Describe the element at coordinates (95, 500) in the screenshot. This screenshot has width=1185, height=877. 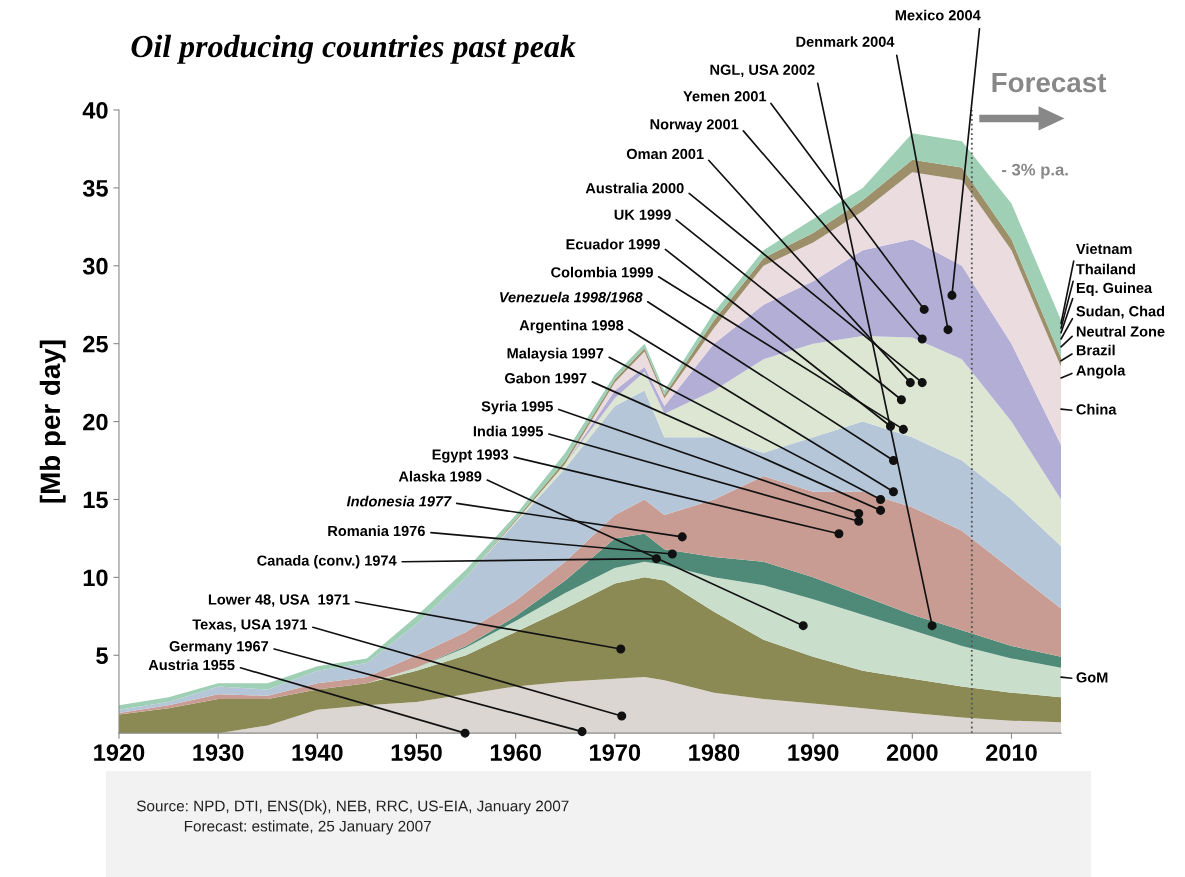
I see `y-tick-label: 15` at that location.